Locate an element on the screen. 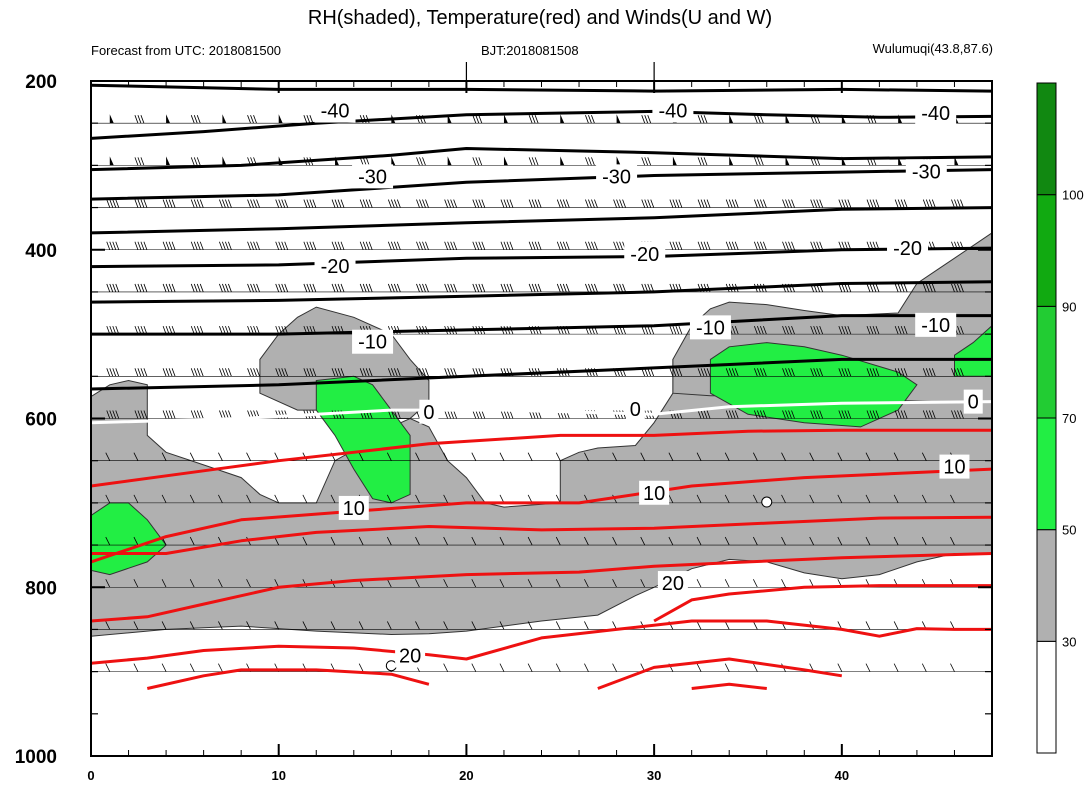  contour-label: 0 is located at coordinates (973, 403).